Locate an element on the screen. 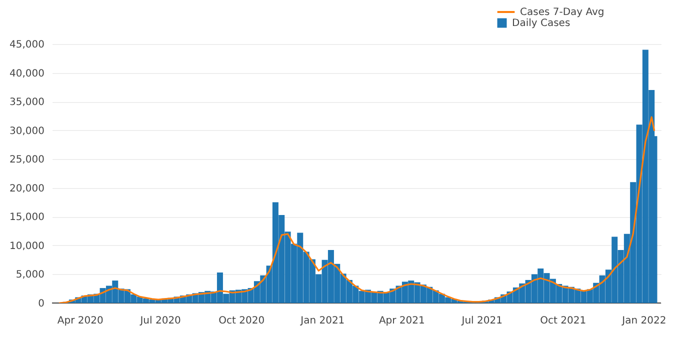  y-tick-label: 40,000 is located at coordinates (27, 74).